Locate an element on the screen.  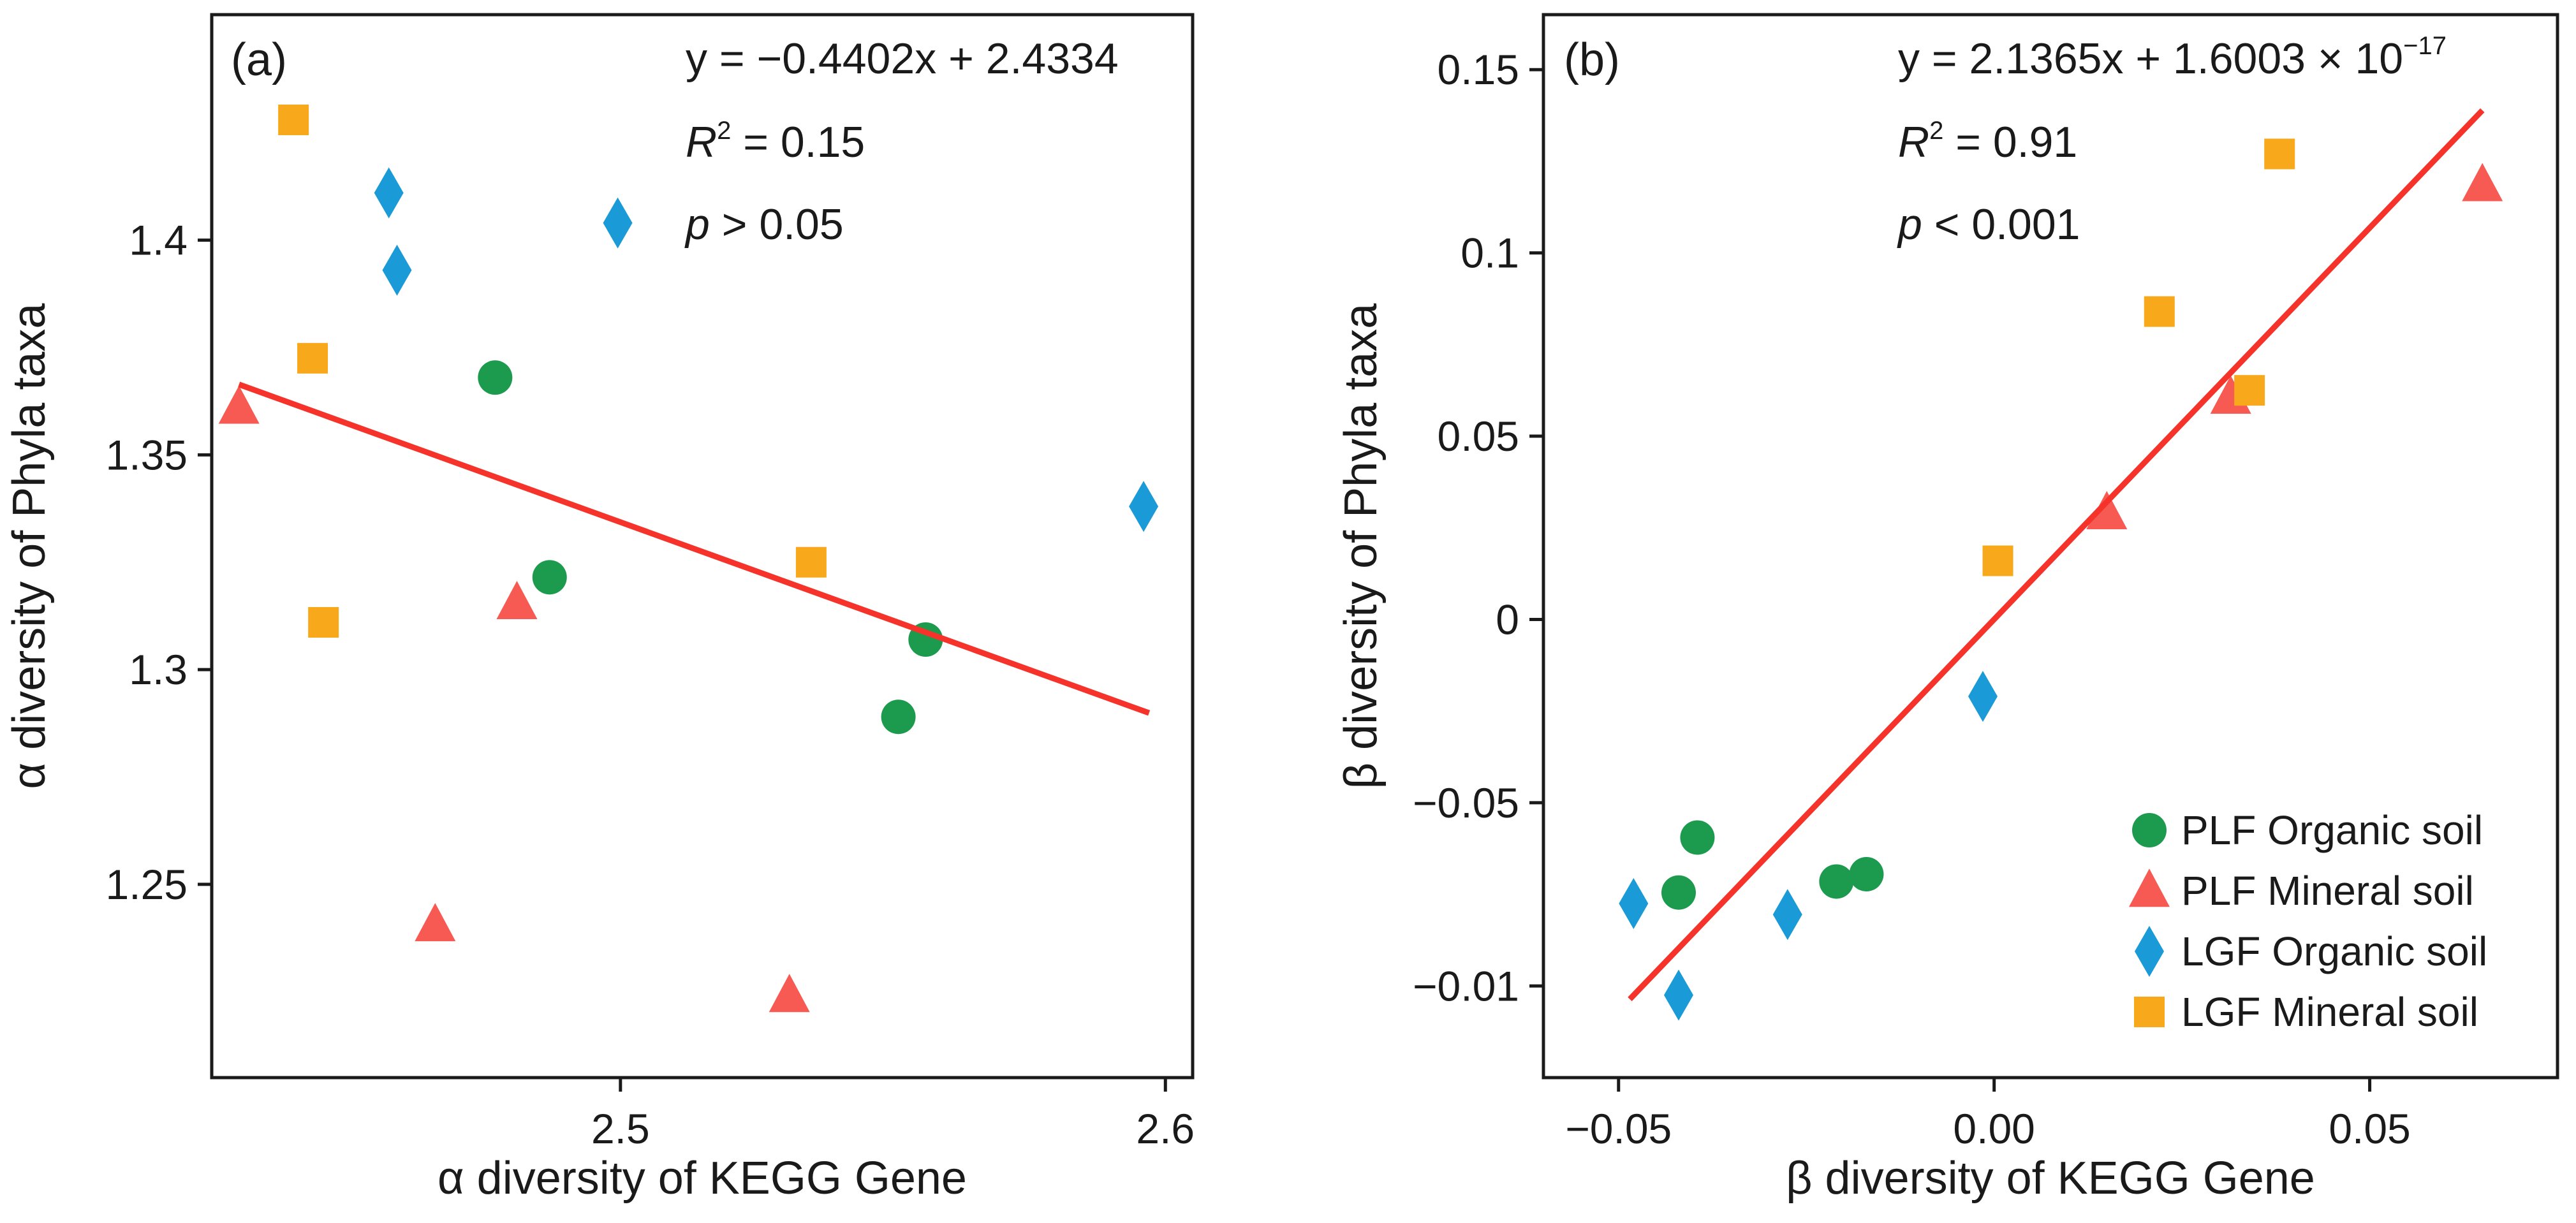
r-squared: R2 = 0.91 is located at coordinates (1987, 141).